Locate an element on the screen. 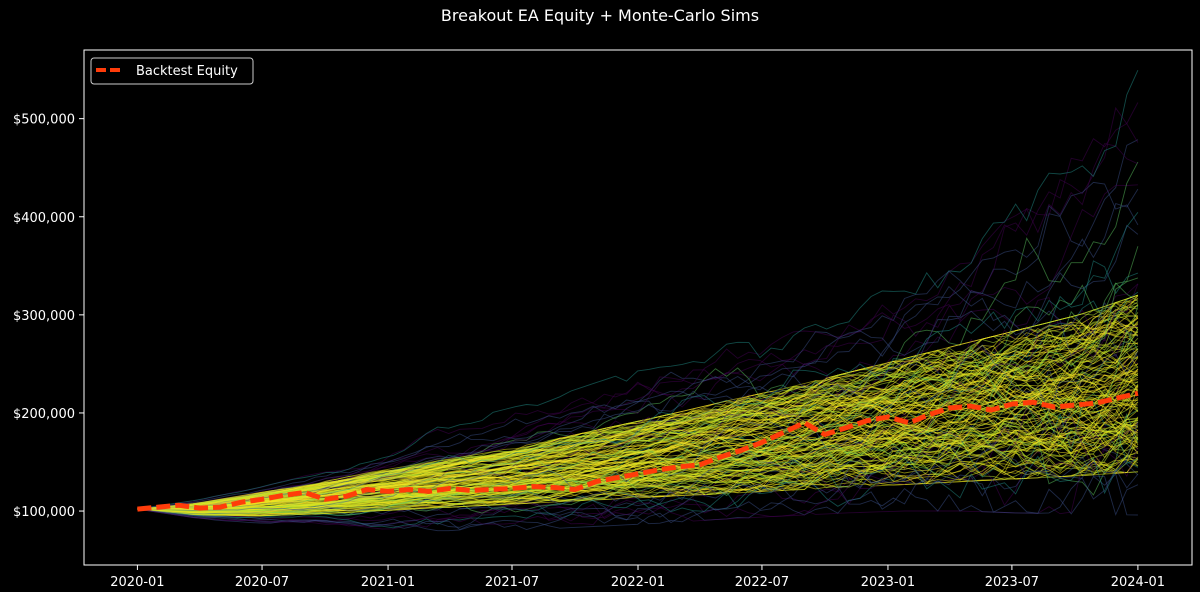  legend: Backtest Equity is located at coordinates (172, 71).